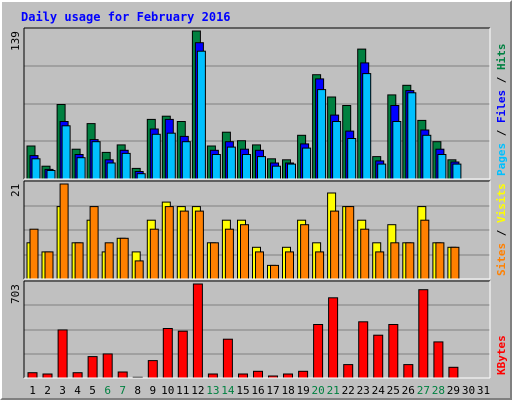 The height and width of the screenshot is (400, 512). What do you see at coordinates (32, 390) in the screenshot?
I see `x-tick-label-day-1: 1` at bounding box center [32, 390].